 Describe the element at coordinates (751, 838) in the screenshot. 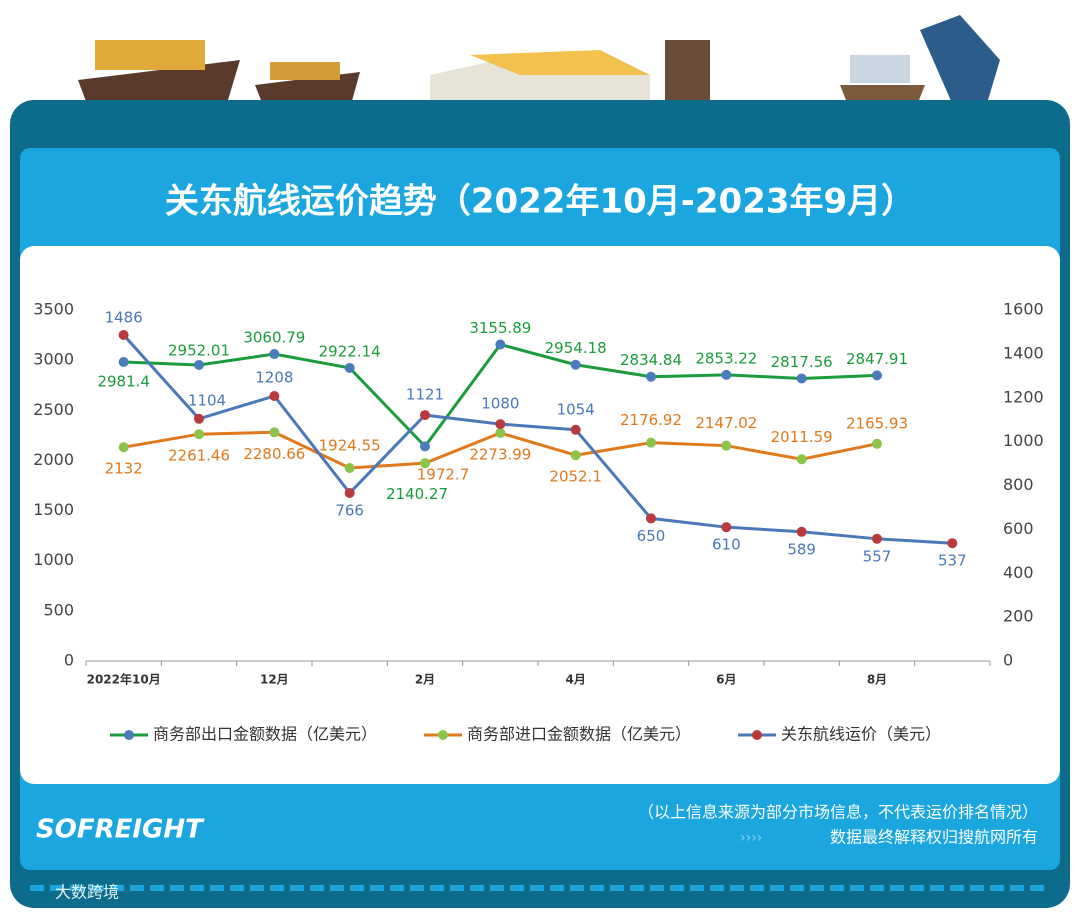

I see `chevrons: ››››` at that location.